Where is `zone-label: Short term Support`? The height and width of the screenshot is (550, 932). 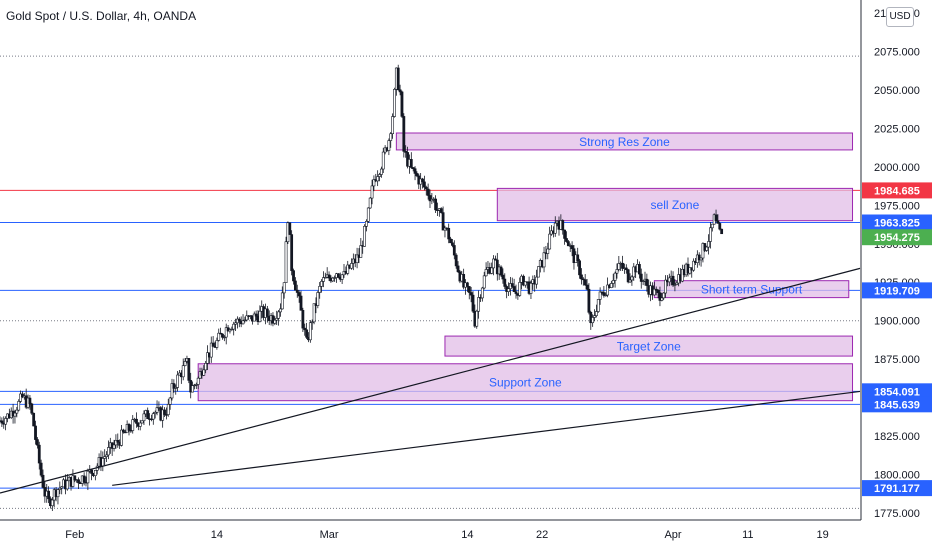 zone-label: Short term Support is located at coordinates (752, 290).